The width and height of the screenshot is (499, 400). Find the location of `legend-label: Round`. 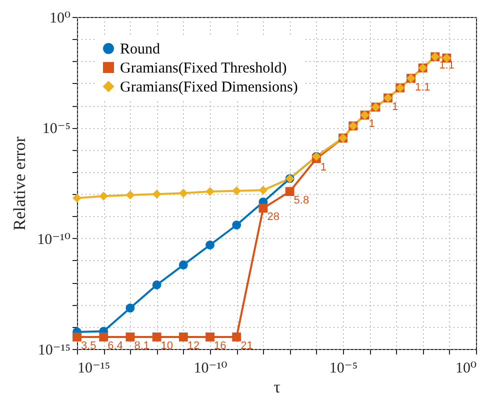

legend-label: Round is located at coordinates (140, 50).